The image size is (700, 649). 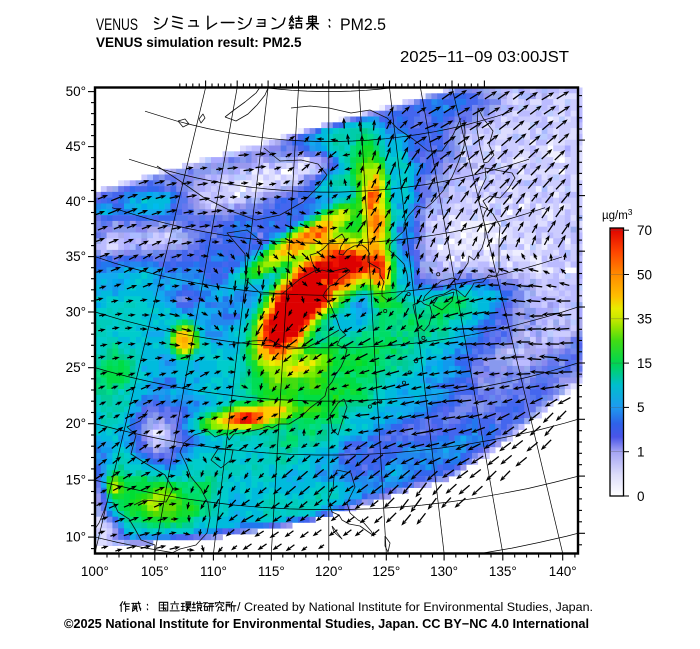 I want to click on svg-text: 140°, so click(x=563, y=571).